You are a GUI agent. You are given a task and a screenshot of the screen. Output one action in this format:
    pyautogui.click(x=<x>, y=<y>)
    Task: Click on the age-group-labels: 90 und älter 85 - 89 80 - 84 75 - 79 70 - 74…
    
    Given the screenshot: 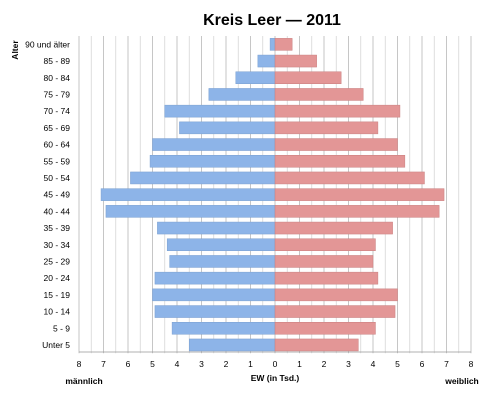 What is the action you would take?
    pyautogui.click(x=47, y=194)
    